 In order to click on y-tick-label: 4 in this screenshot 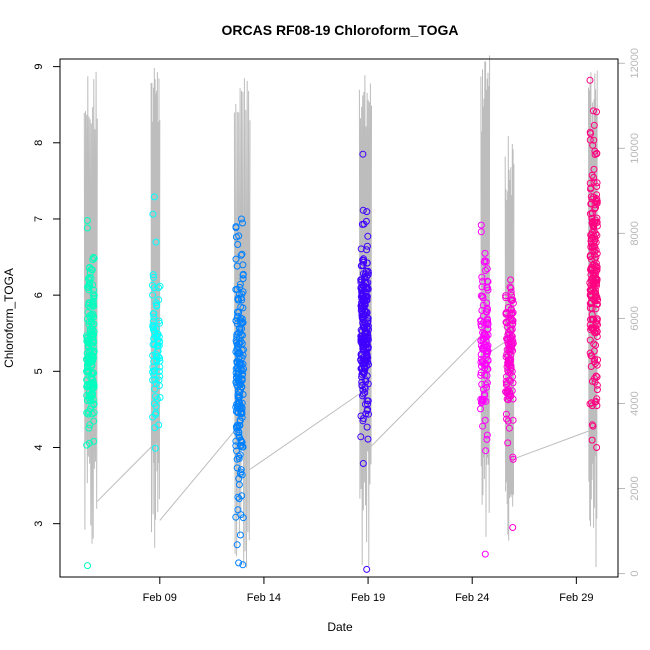, I will do `click(39, 447)`.